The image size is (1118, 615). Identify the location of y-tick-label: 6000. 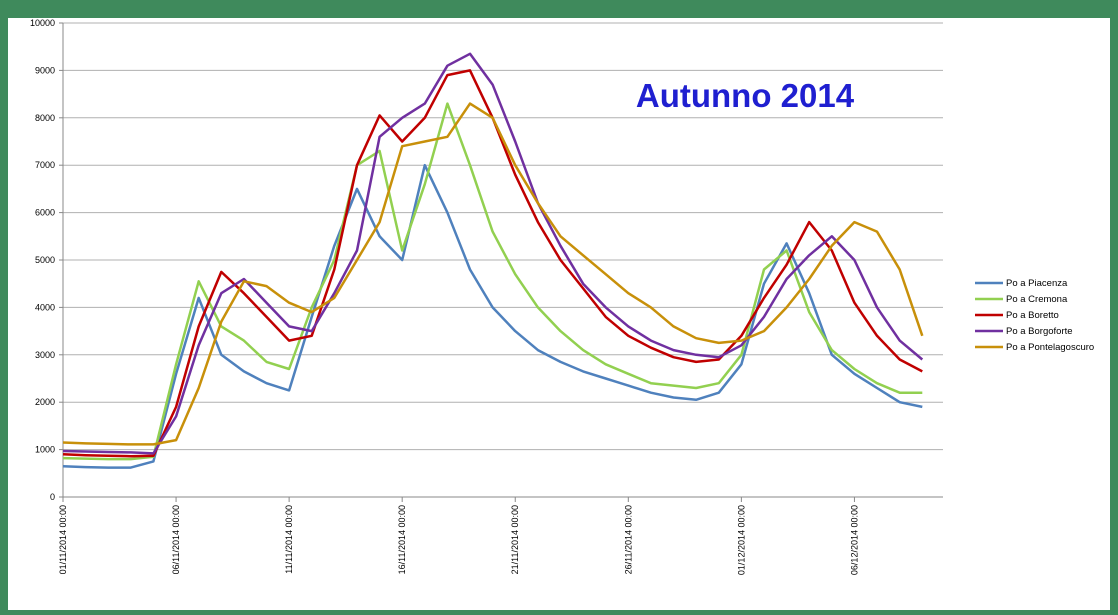
(45, 213).